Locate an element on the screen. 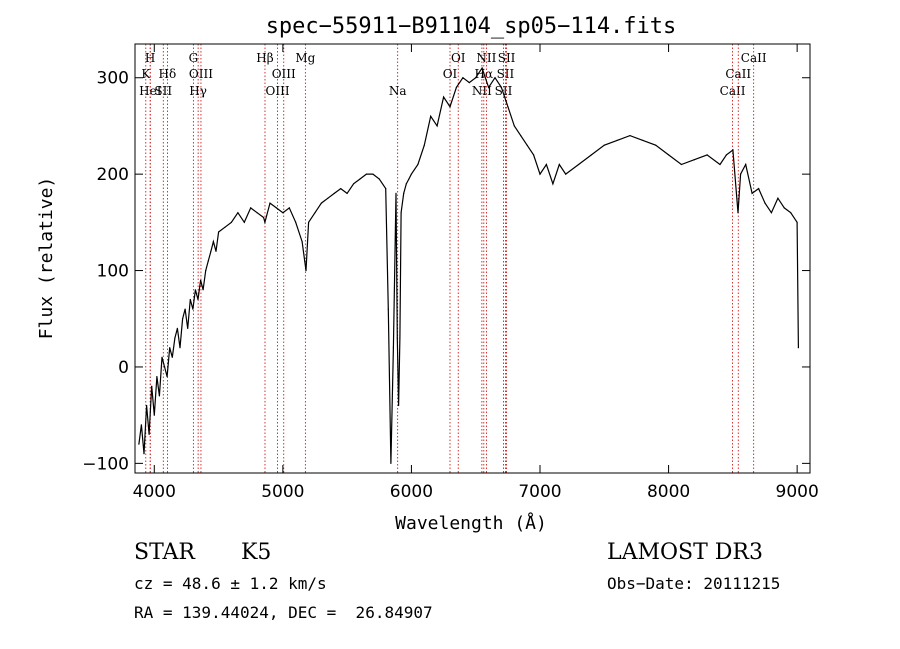 The image size is (900, 649). survey-name: LAMOST DR3 is located at coordinates (685, 552).